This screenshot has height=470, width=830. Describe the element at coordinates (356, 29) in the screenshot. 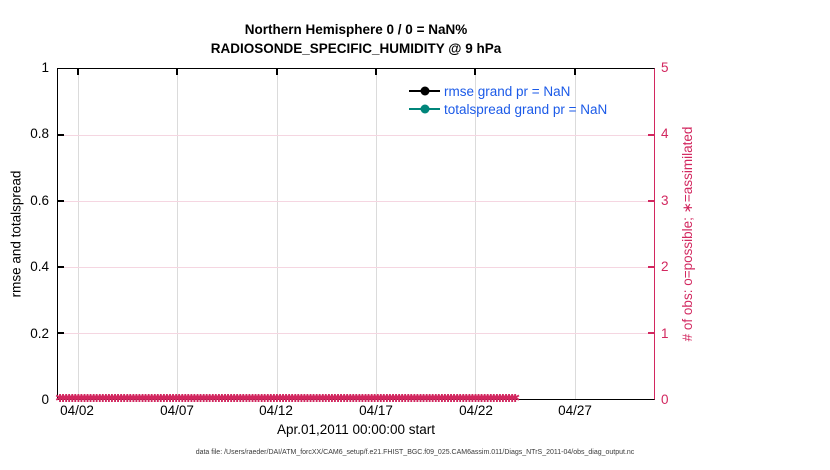

I see `chart-title: Northern Hemisphere 0 / 0 = NaN%` at that location.